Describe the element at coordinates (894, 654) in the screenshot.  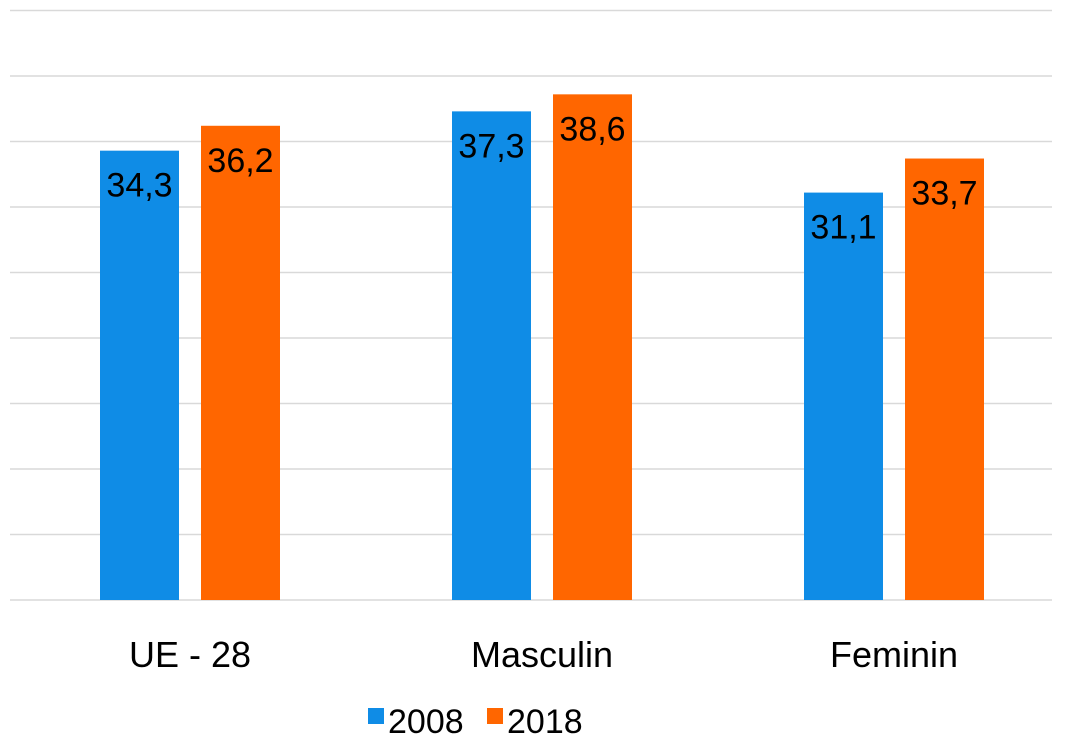
I see `x-tick-label: Feminin` at that location.